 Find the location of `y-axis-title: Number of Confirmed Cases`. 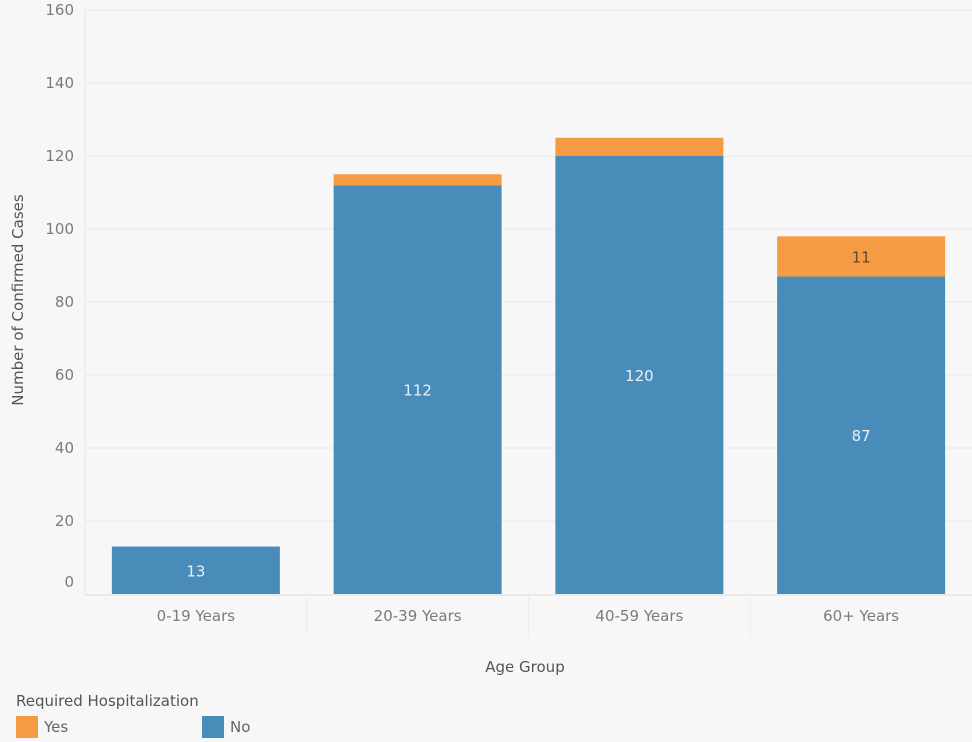

y-axis-title: Number of Confirmed Cases is located at coordinates (18, 300).